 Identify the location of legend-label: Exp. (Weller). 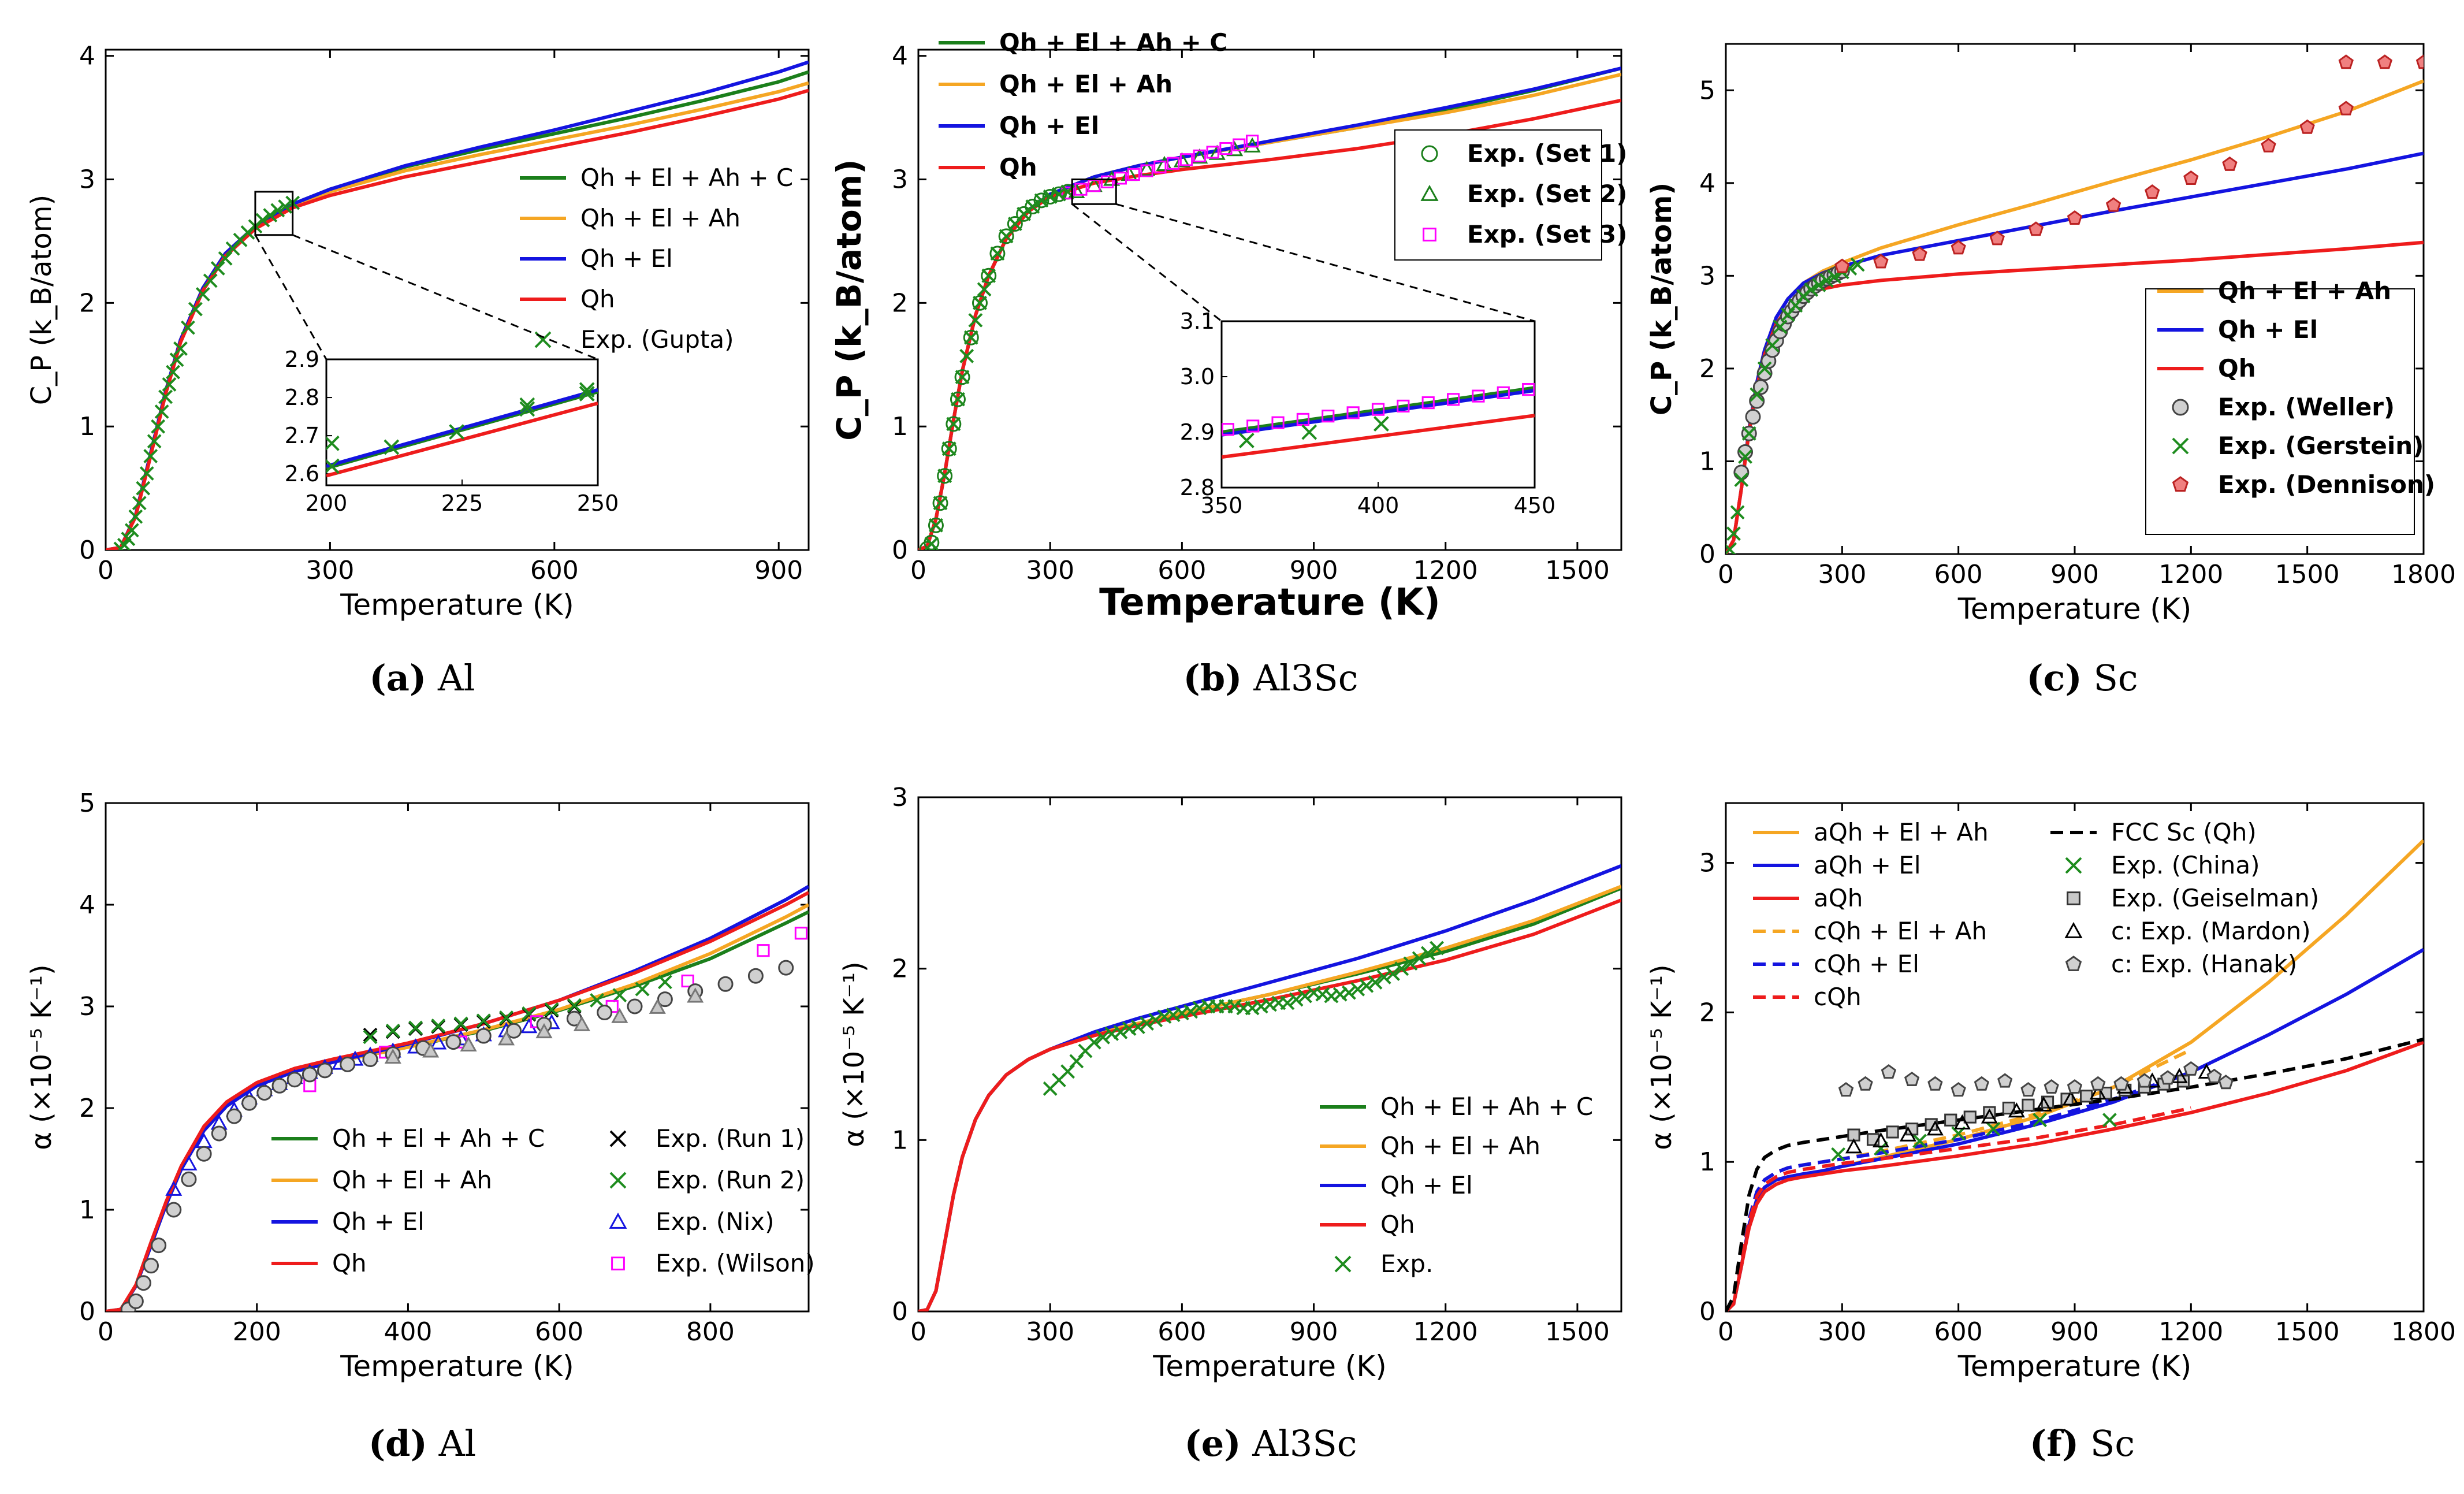
(2306, 407).